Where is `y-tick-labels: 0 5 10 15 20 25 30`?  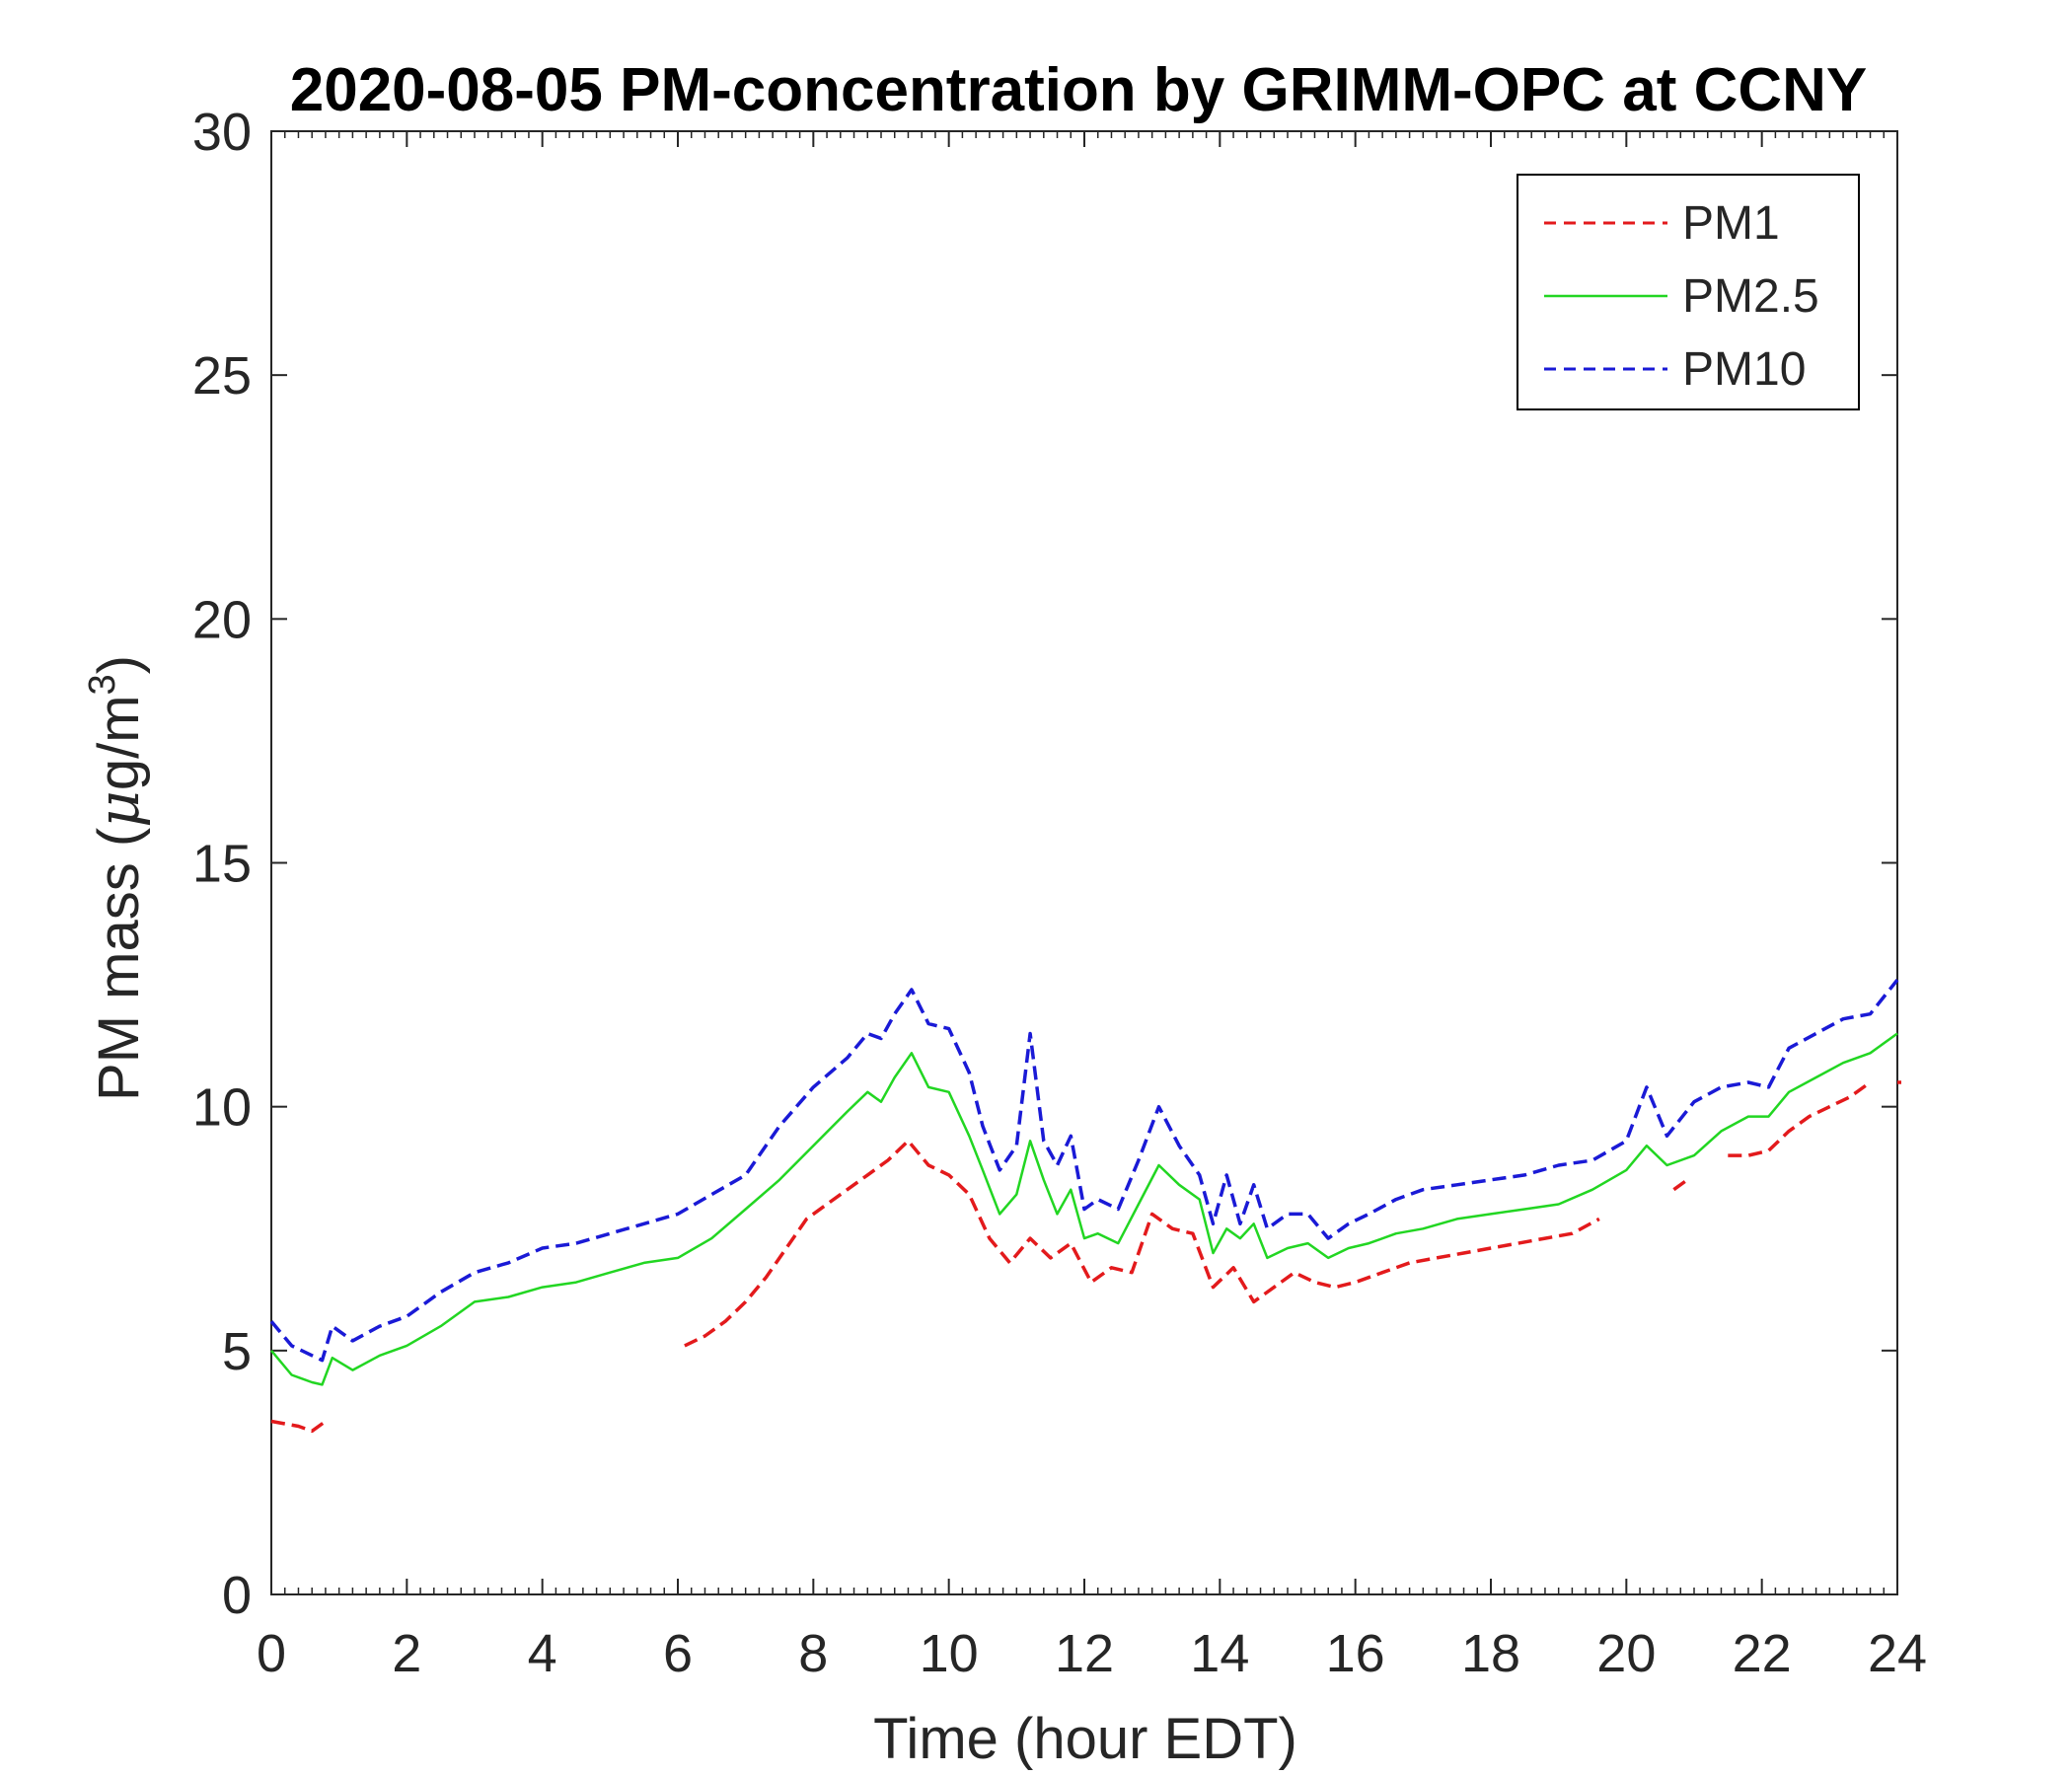 y-tick-labels: 0 5 10 15 20 25 30 is located at coordinates (222, 864).